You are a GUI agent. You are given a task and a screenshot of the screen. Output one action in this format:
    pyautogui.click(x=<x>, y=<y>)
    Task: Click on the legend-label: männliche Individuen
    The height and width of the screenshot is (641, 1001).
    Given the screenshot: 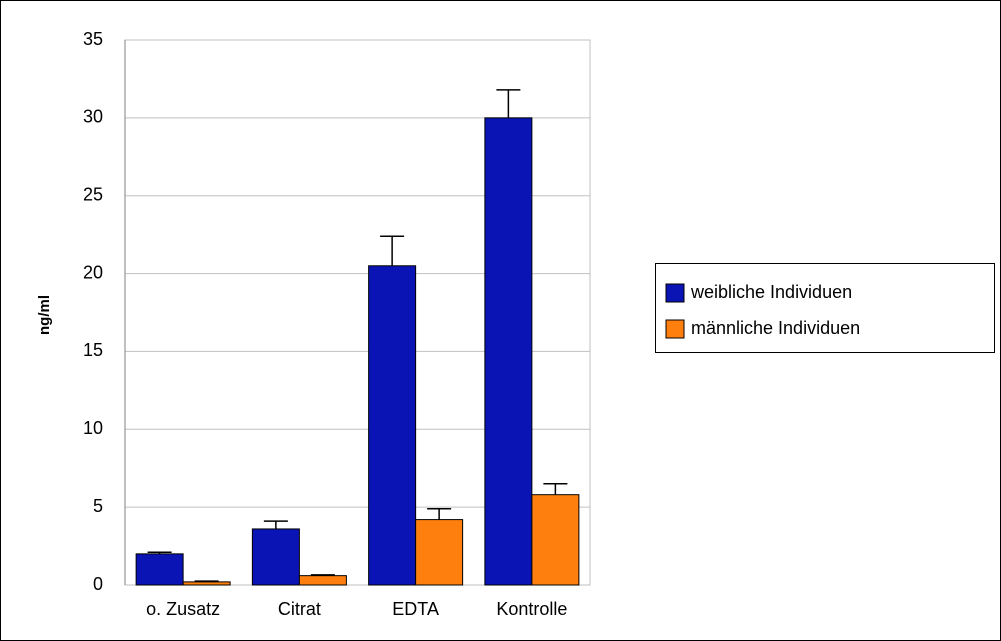 What is the action you would take?
    pyautogui.click(x=775, y=328)
    